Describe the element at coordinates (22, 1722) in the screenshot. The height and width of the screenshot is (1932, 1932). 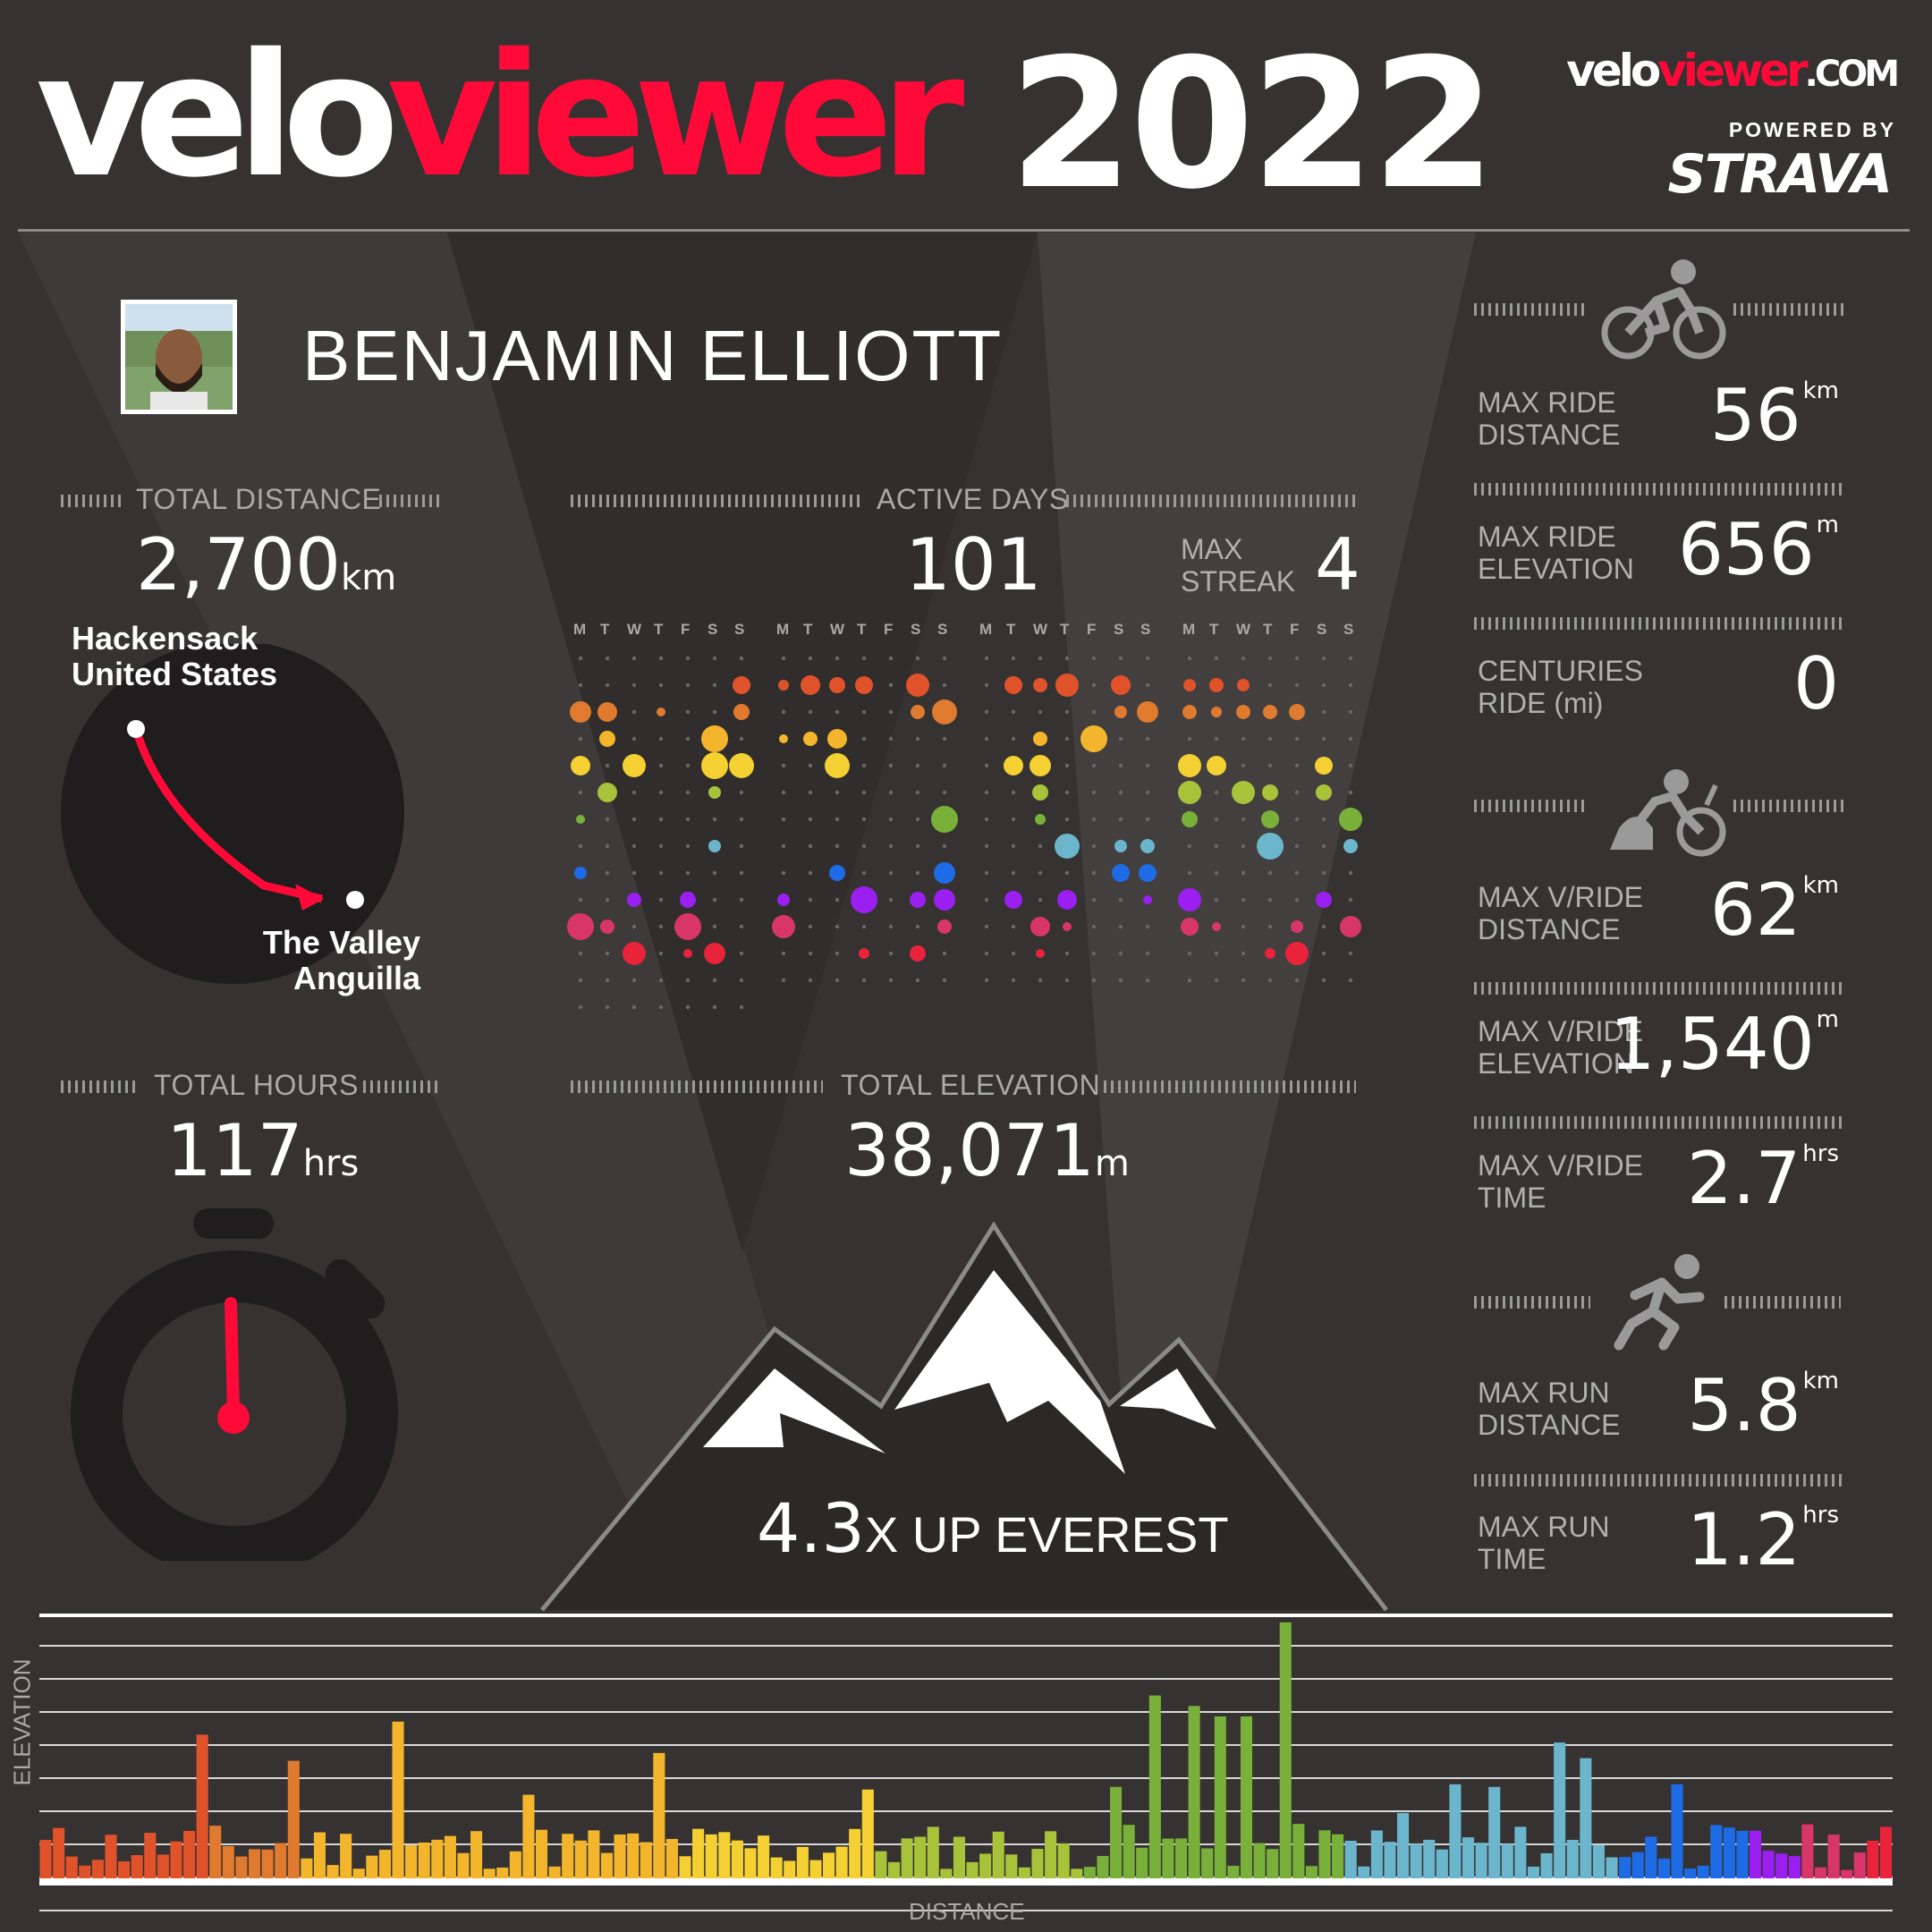
I see `histogram-y-label: ELEVATION` at that location.